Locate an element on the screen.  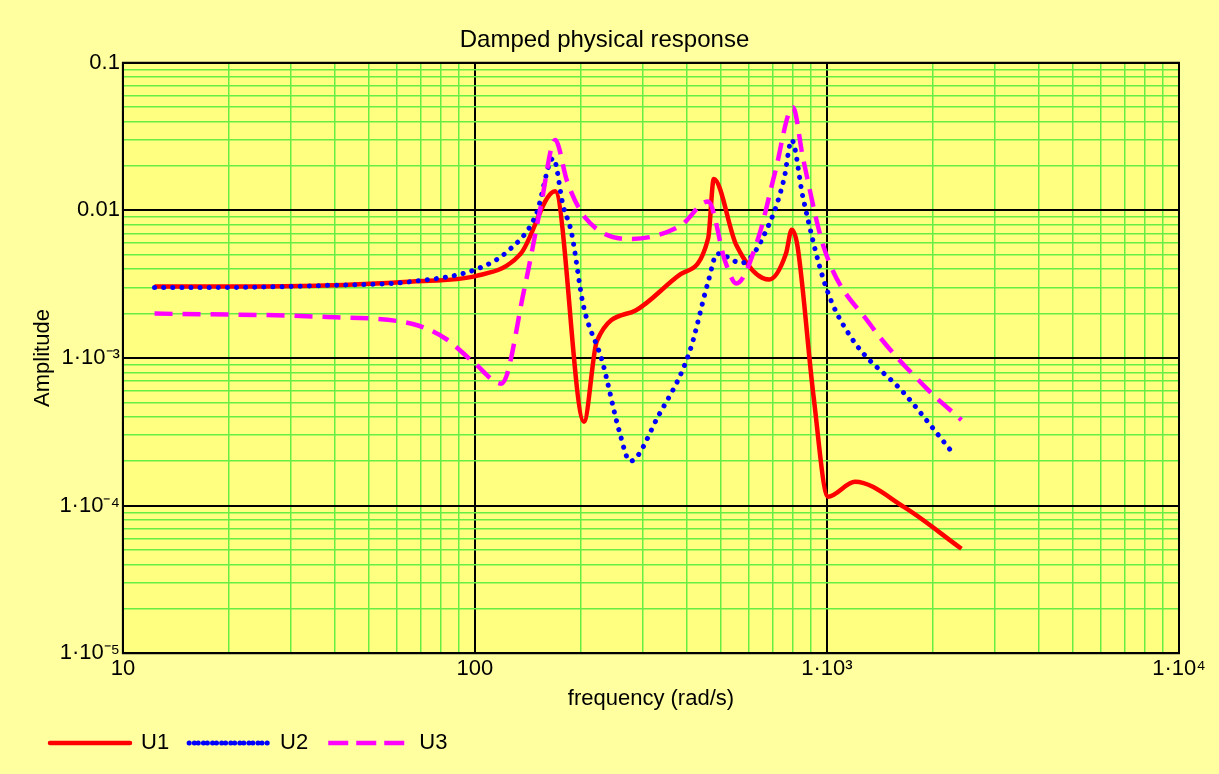
y-tick-label: 0.01 is located at coordinates (98, 209).